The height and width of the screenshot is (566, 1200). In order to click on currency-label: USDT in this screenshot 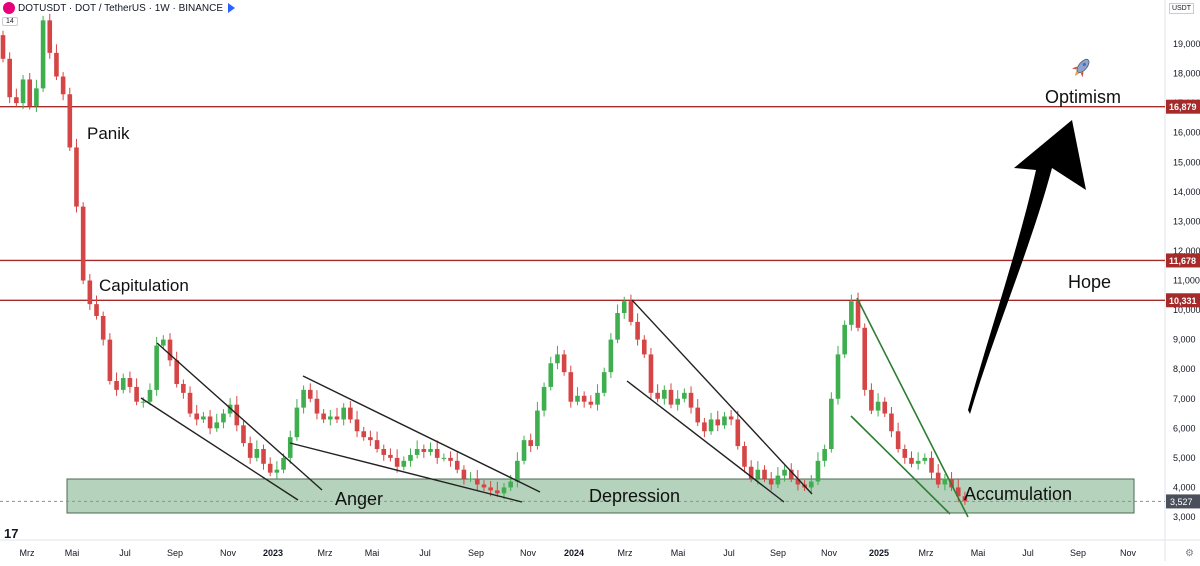, I will do `click(1181, 8)`.